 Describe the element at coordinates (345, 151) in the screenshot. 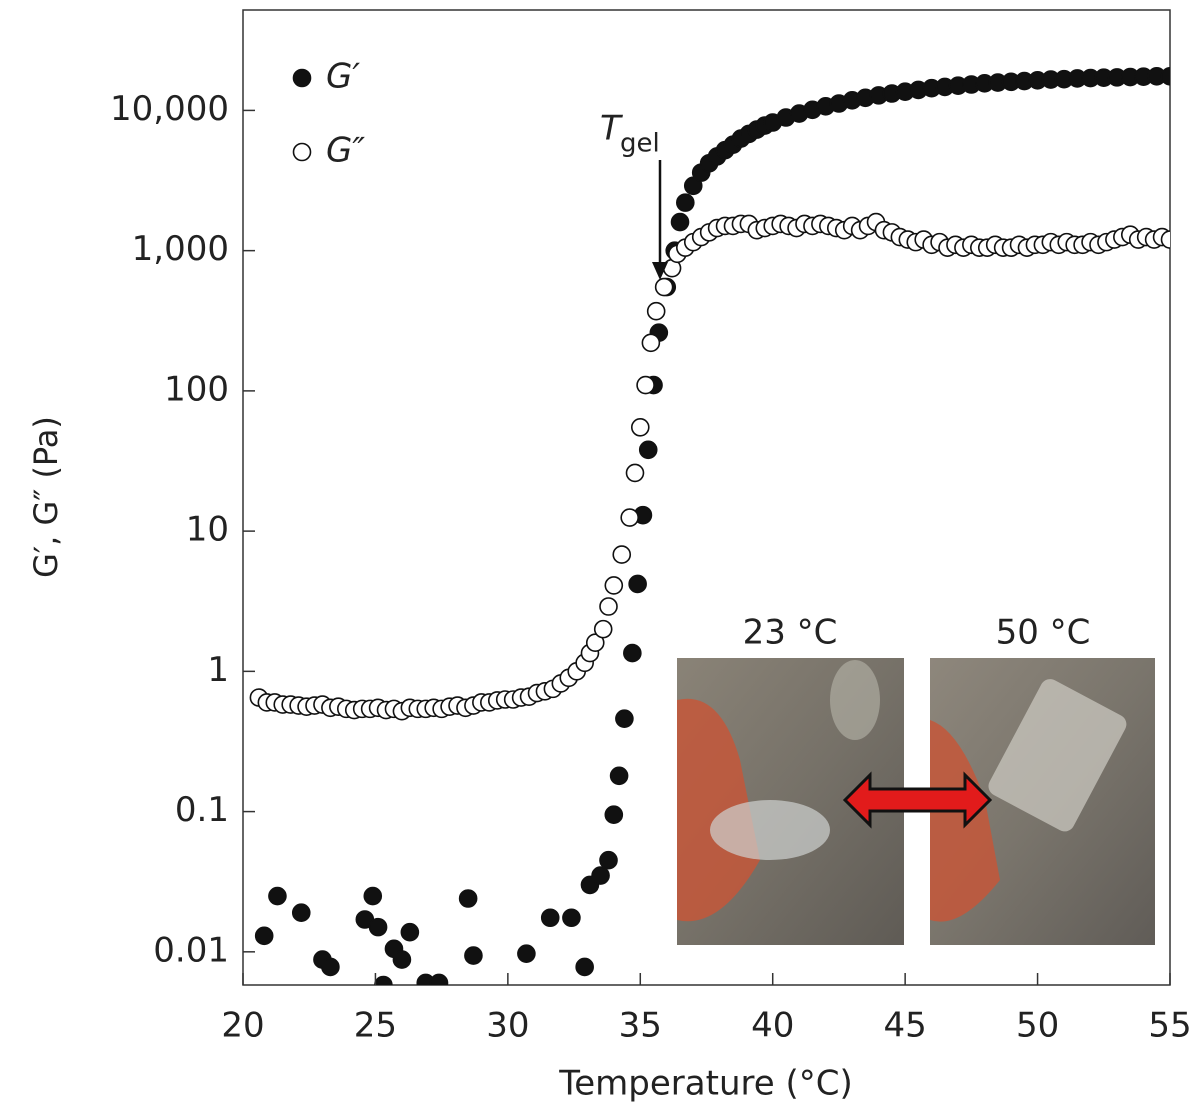

I see `legend-label: G″` at that location.